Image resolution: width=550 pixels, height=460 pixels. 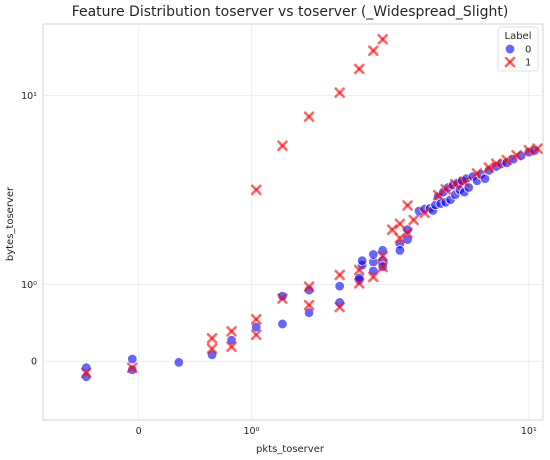 What do you see at coordinates (528, 50) in the screenshot?
I see `legend-label-0: 0` at bounding box center [528, 50].